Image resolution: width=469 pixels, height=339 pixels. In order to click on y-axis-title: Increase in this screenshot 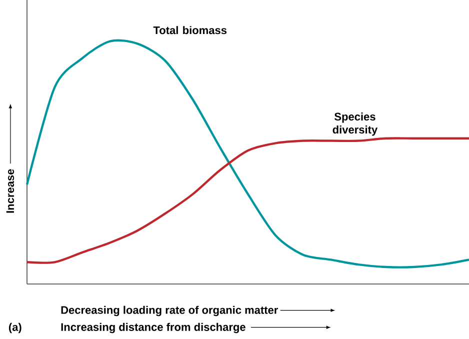, I will do `click(10, 191)`.